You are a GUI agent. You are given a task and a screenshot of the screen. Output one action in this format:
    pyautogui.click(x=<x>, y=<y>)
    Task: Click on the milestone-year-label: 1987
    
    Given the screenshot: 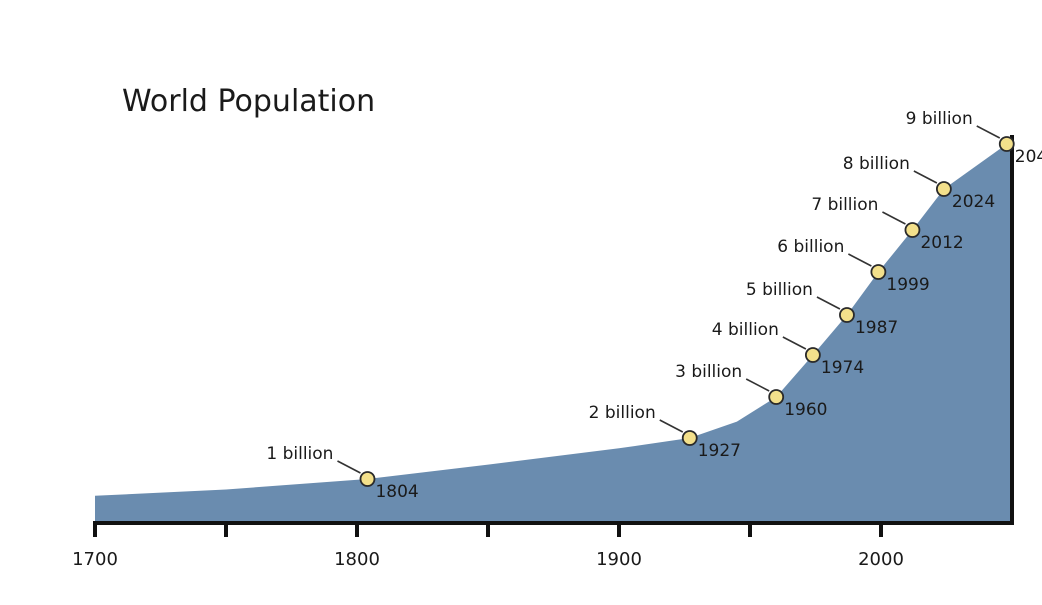 What is the action you would take?
    pyautogui.click(x=876, y=328)
    